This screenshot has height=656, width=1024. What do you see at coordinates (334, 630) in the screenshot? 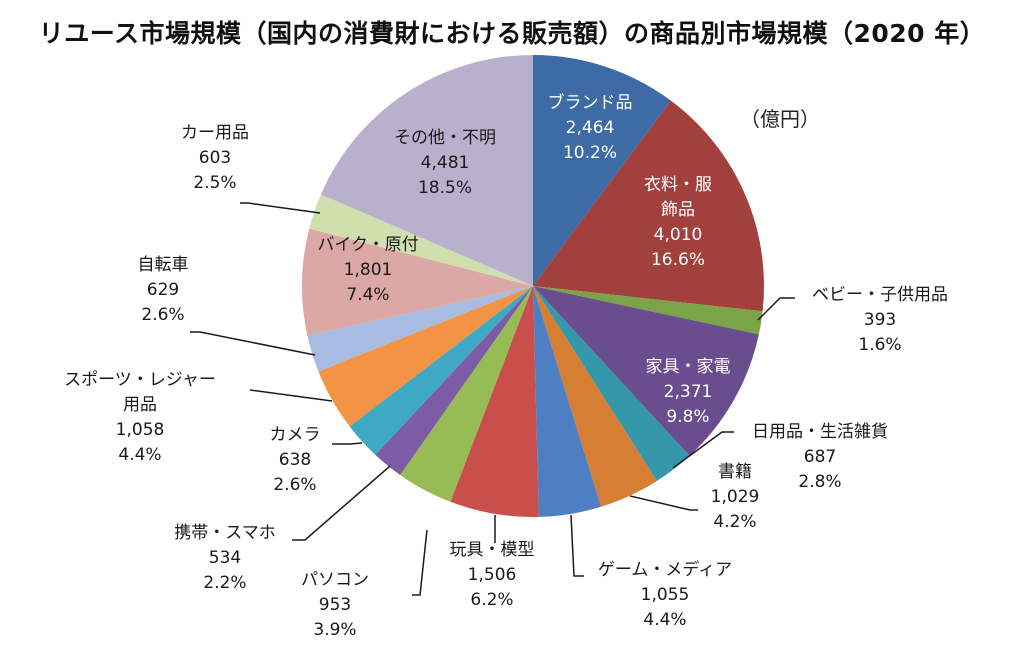
I see `slice-percent-label: 3.9%` at bounding box center [334, 630].